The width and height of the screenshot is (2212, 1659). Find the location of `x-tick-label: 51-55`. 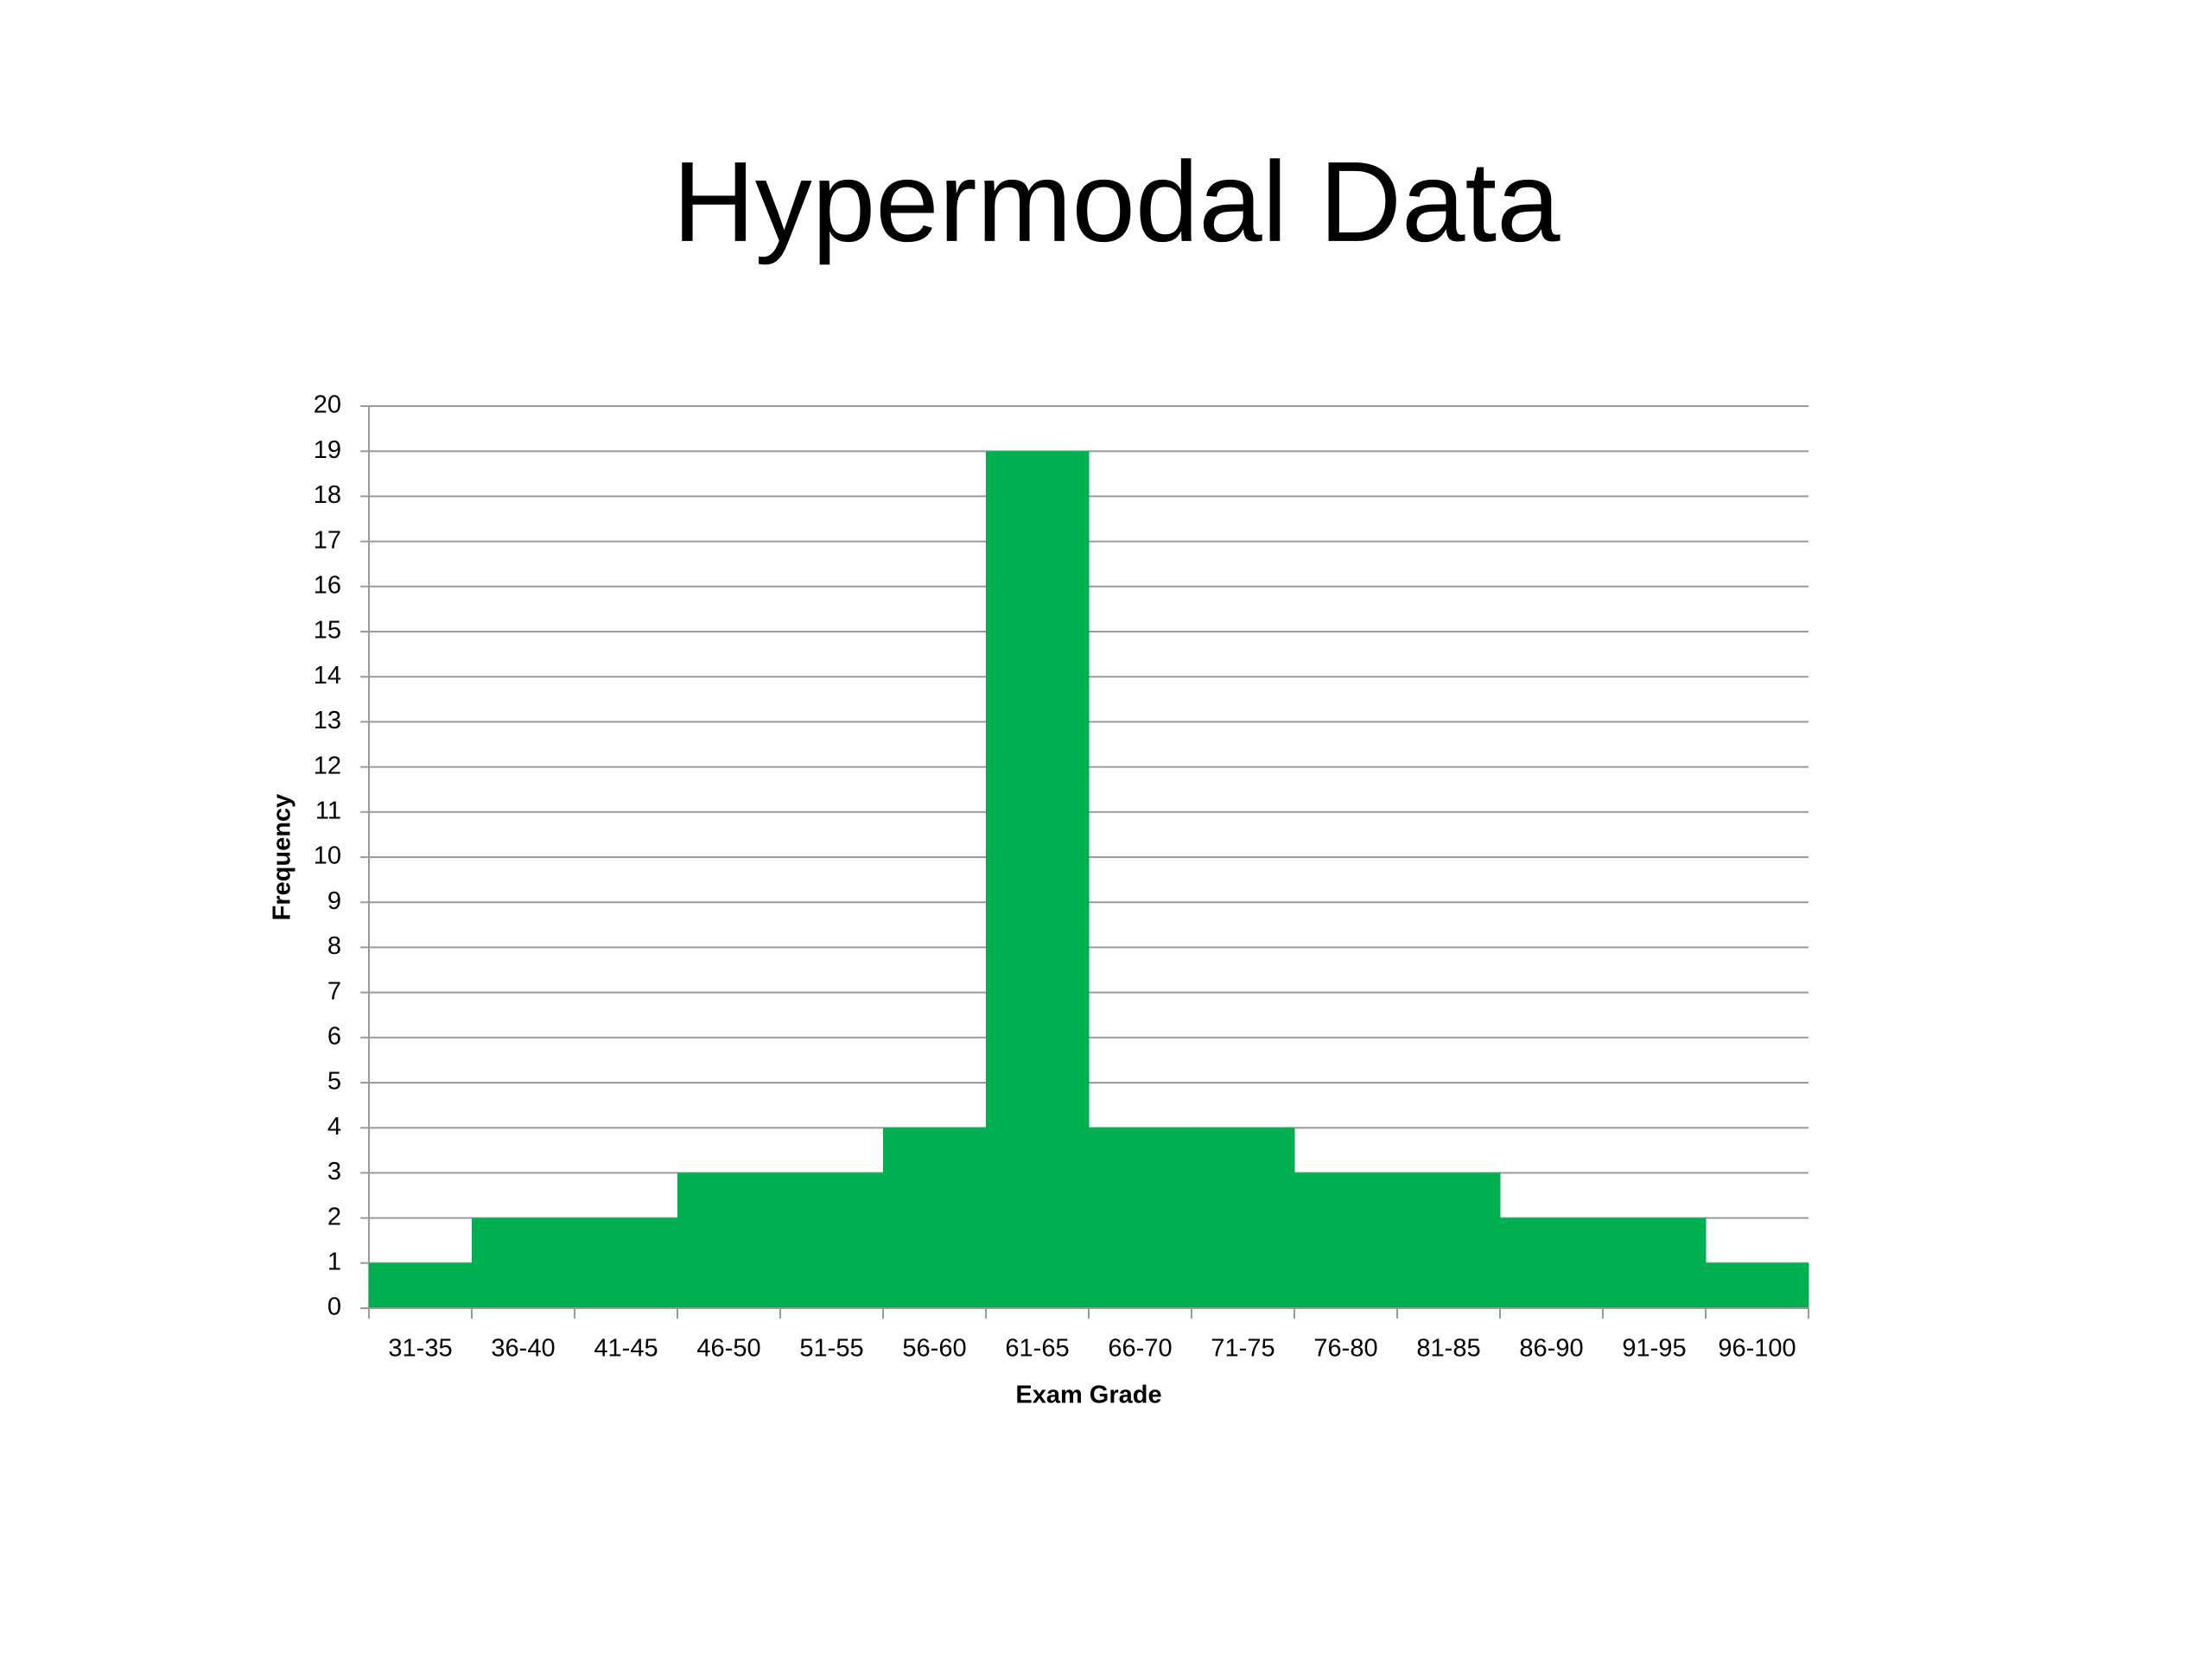

x-tick-label: 51-55 is located at coordinates (831, 1349).